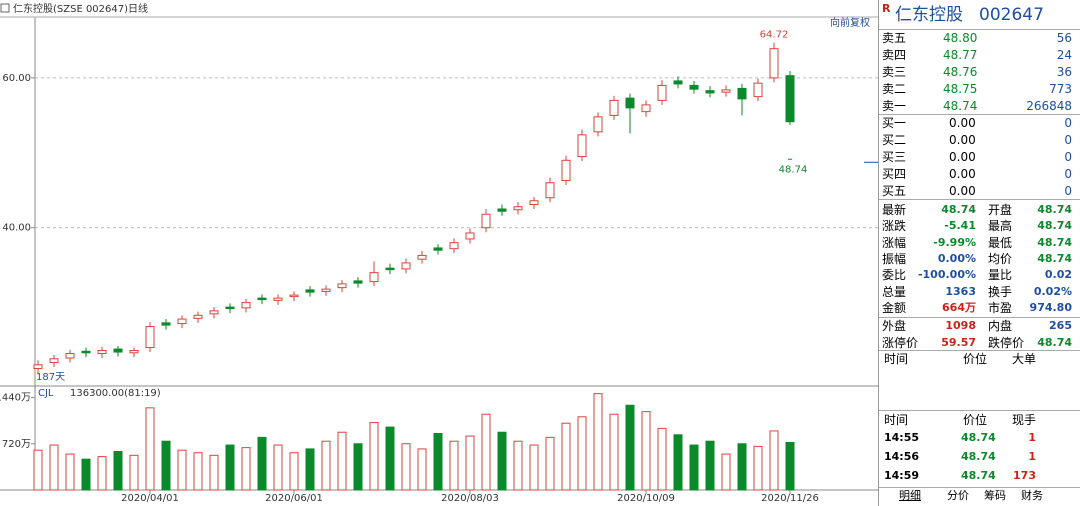  I want to click on y-tick-label: 720万, so click(16, 444).